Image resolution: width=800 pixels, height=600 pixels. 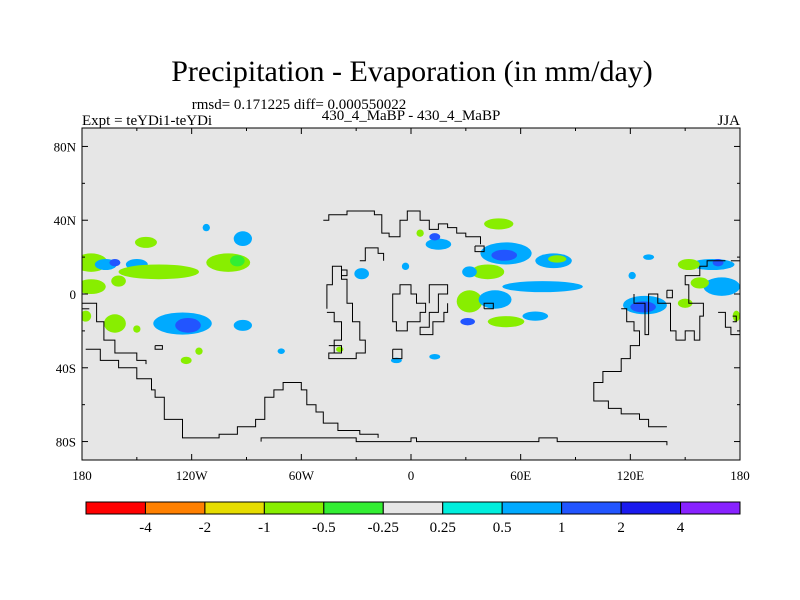 I want to click on y-tick-label: 40S, so click(x=66, y=368).